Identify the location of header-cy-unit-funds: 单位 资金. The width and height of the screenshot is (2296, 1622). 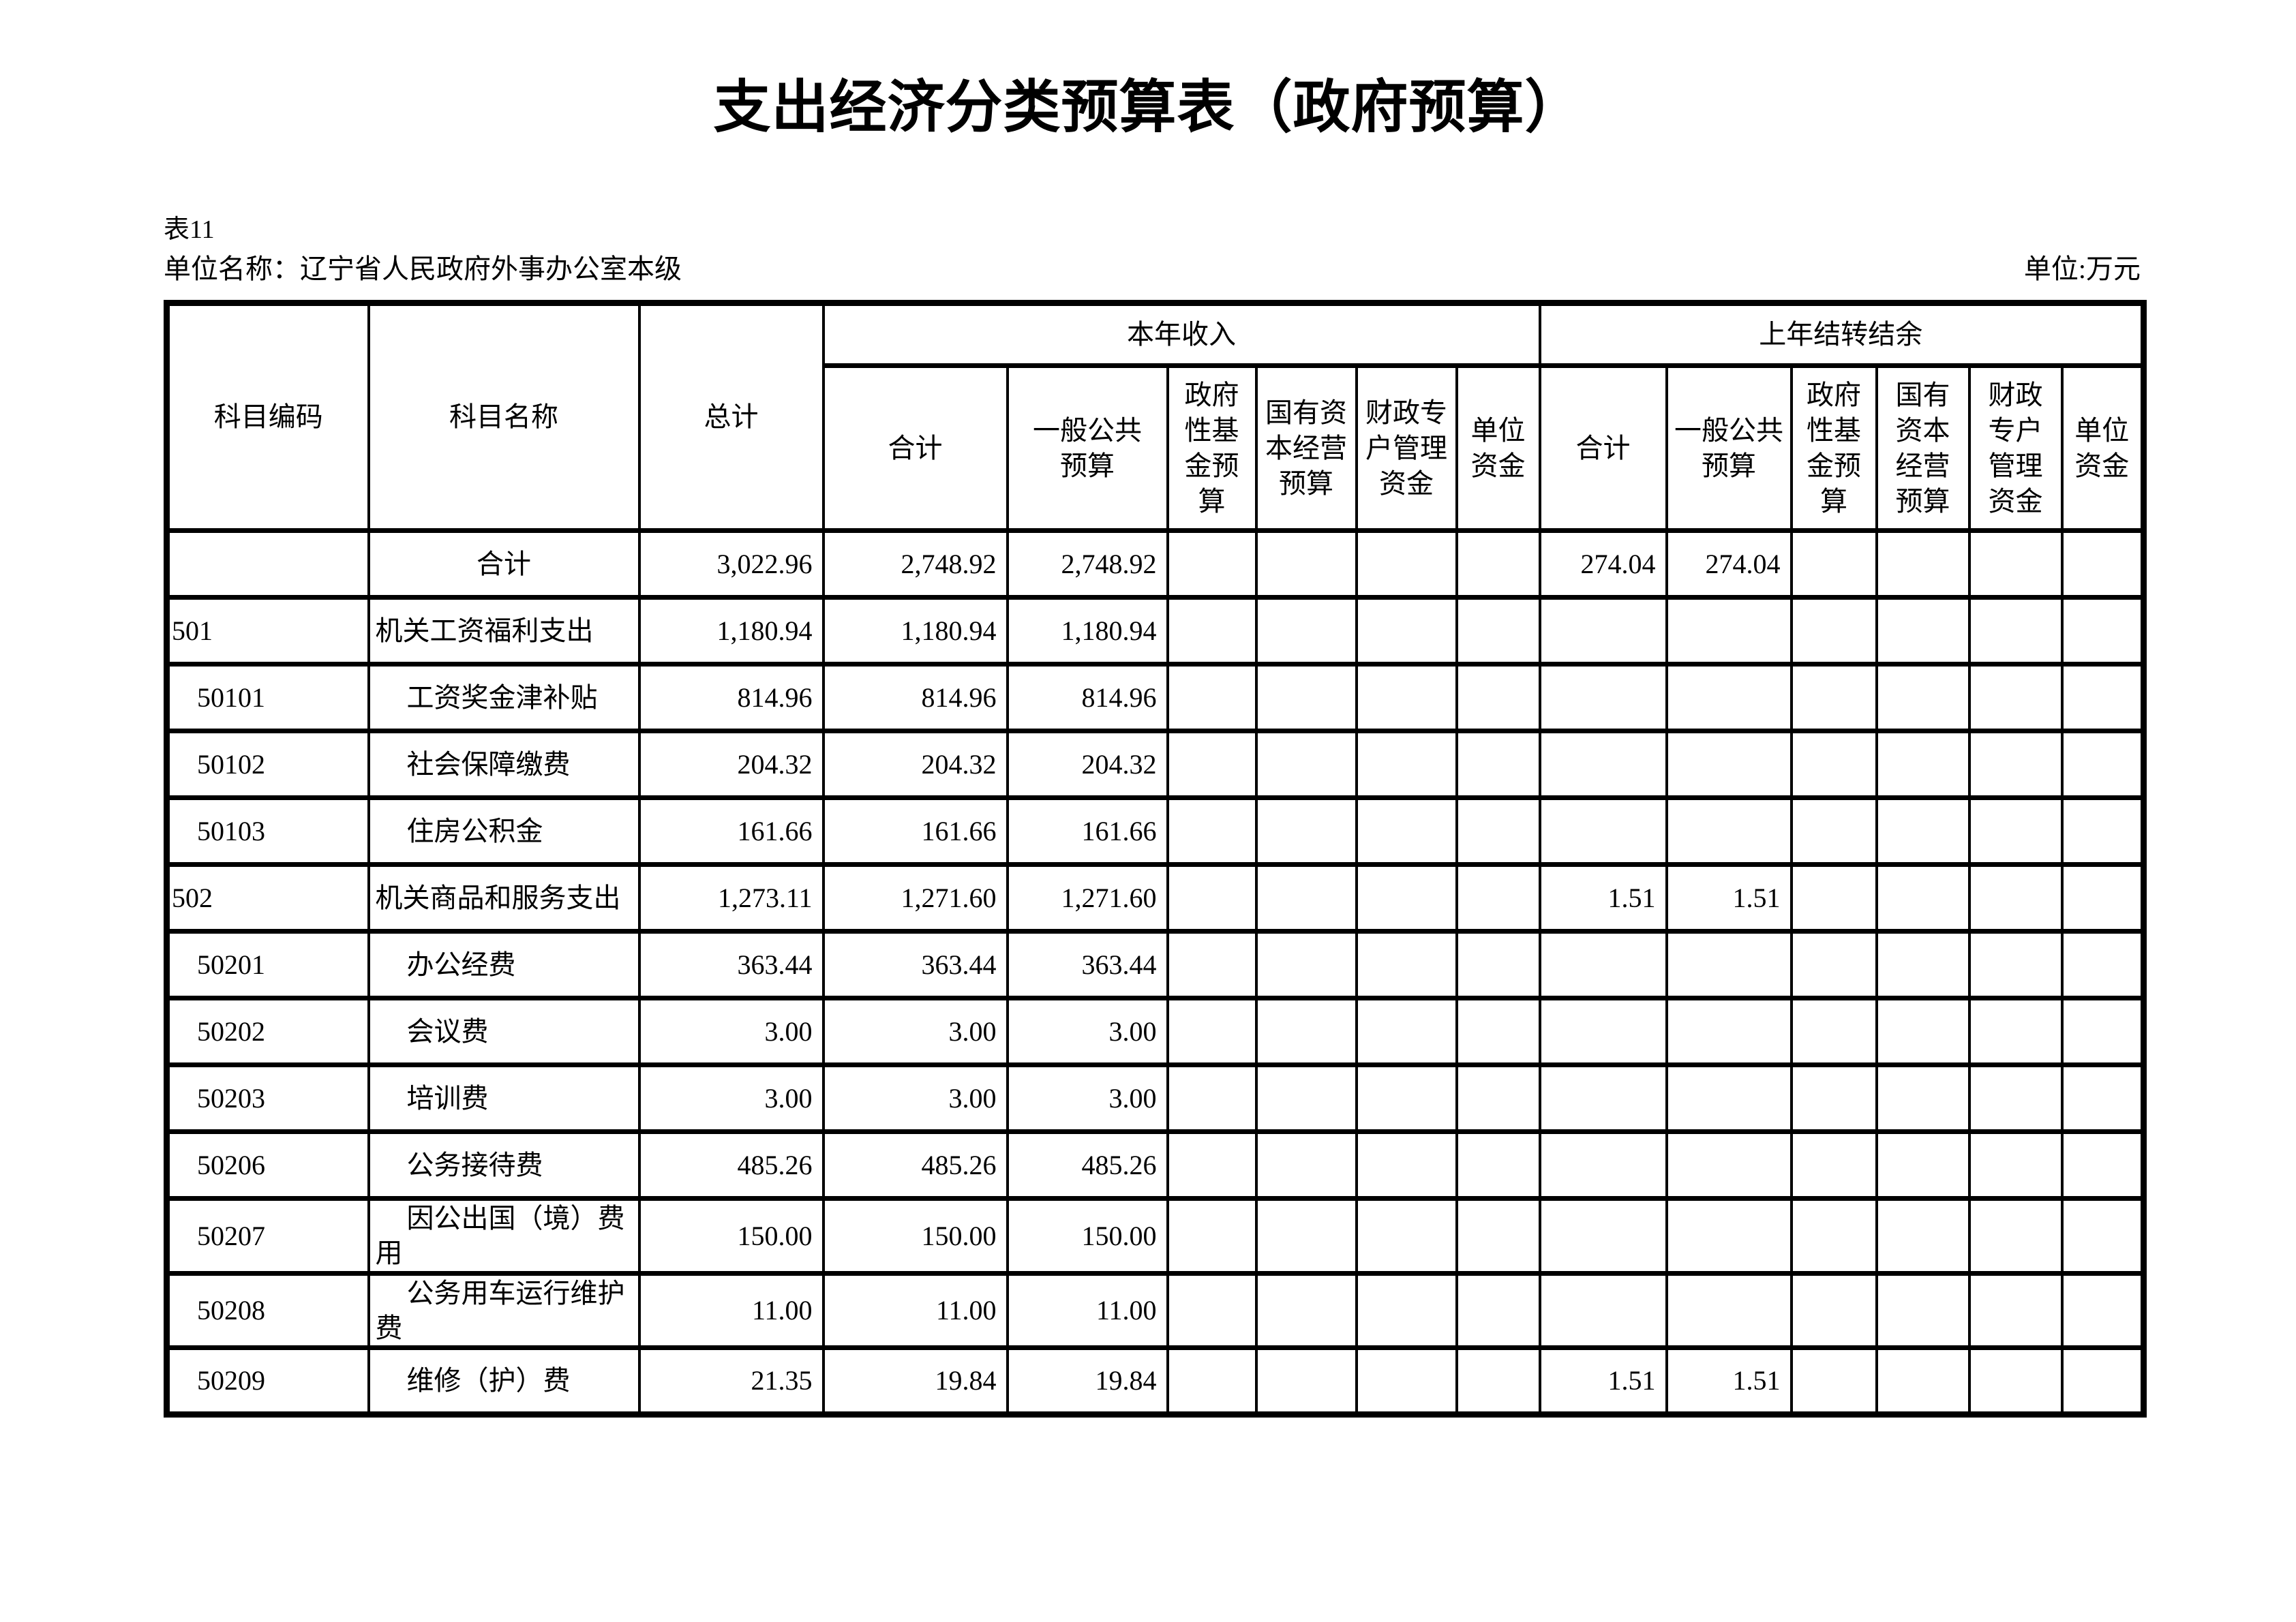
(1498, 448).